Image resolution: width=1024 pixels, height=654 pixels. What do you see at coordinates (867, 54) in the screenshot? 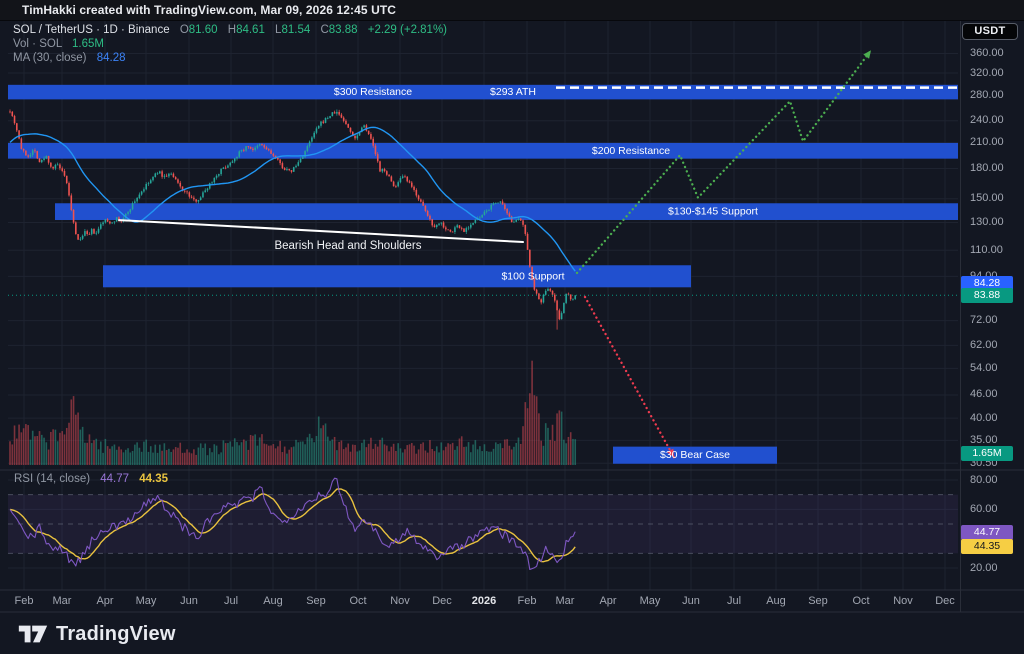
I see `bull-projection-line-arrowhead` at bounding box center [867, 54].